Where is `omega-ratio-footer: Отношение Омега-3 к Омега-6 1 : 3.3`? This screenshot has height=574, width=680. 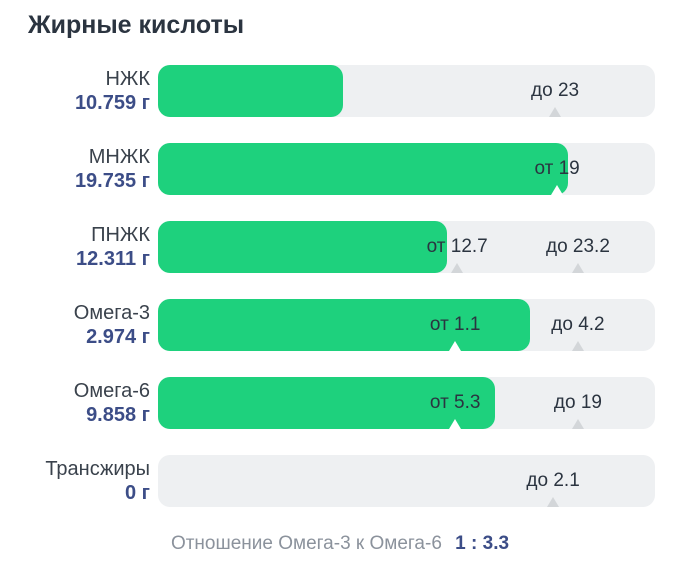
omega-ratio-footer: Отношение Омега-3 к Омега-6 1 : 3.3 is located at coordinates (340, 544).